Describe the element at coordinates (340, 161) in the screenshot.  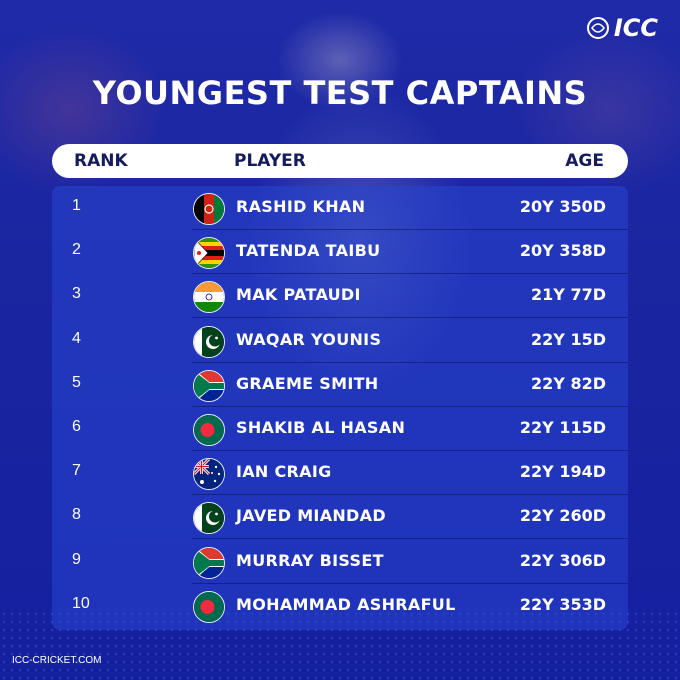
I see `table-header: RANK PLAYER AGE` at that location.